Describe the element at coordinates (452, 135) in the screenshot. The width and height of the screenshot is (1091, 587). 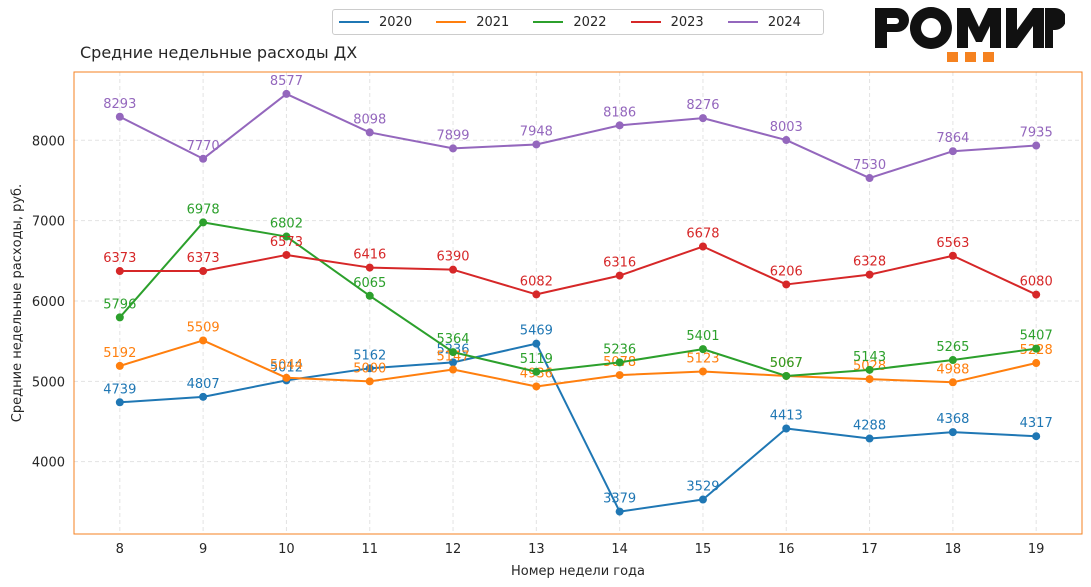
I see `data-label-2024: 7899` at that location.